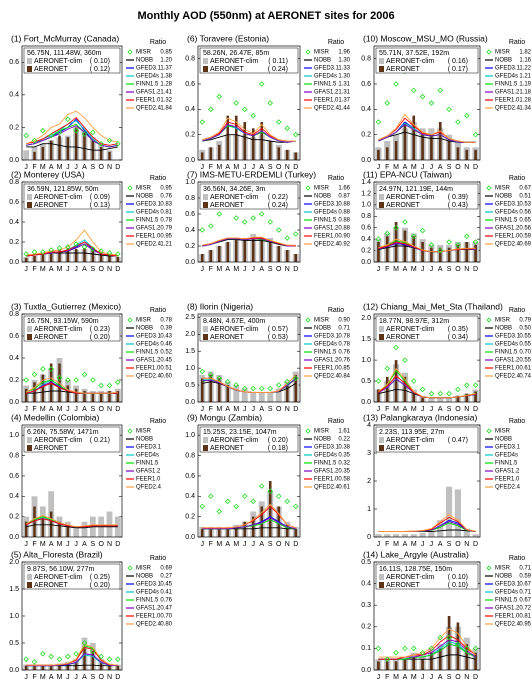  Describe the element at coordinates (381, 448) in the screenshot. I see `legend-swatch` at that location.